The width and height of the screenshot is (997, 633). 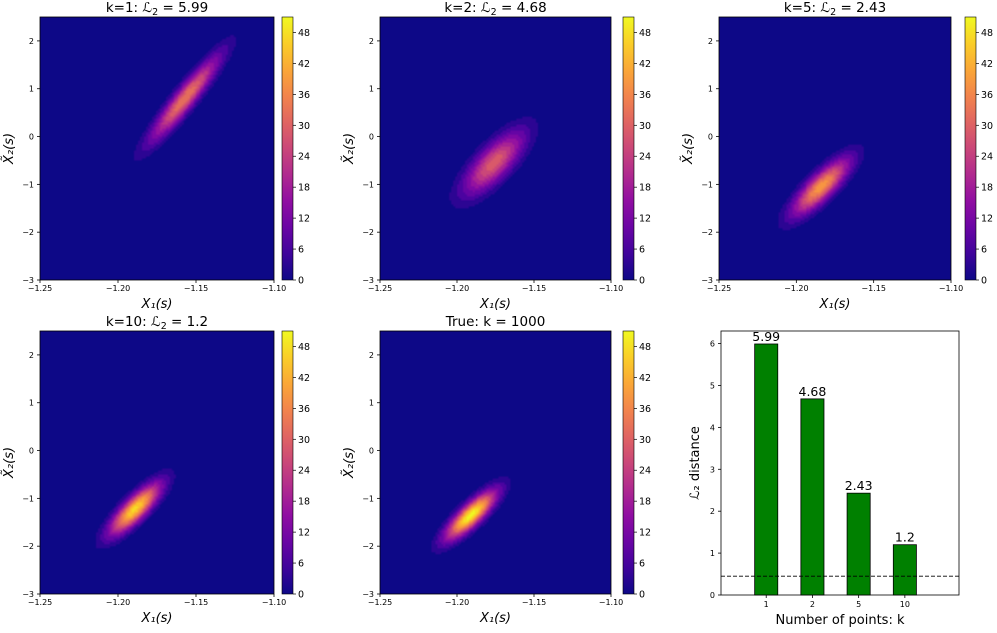 I want to click on bar-x-tick-label: 10, so click(x=905, y=604).